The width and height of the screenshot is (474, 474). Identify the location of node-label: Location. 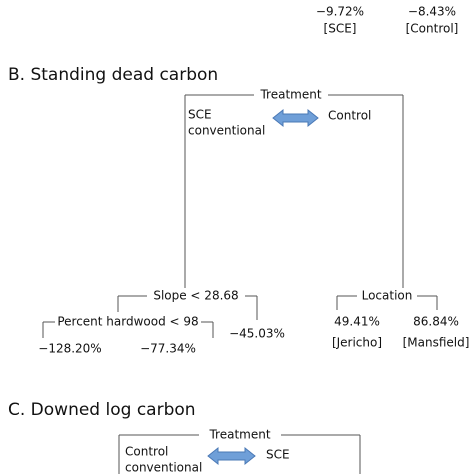
(387, 296).